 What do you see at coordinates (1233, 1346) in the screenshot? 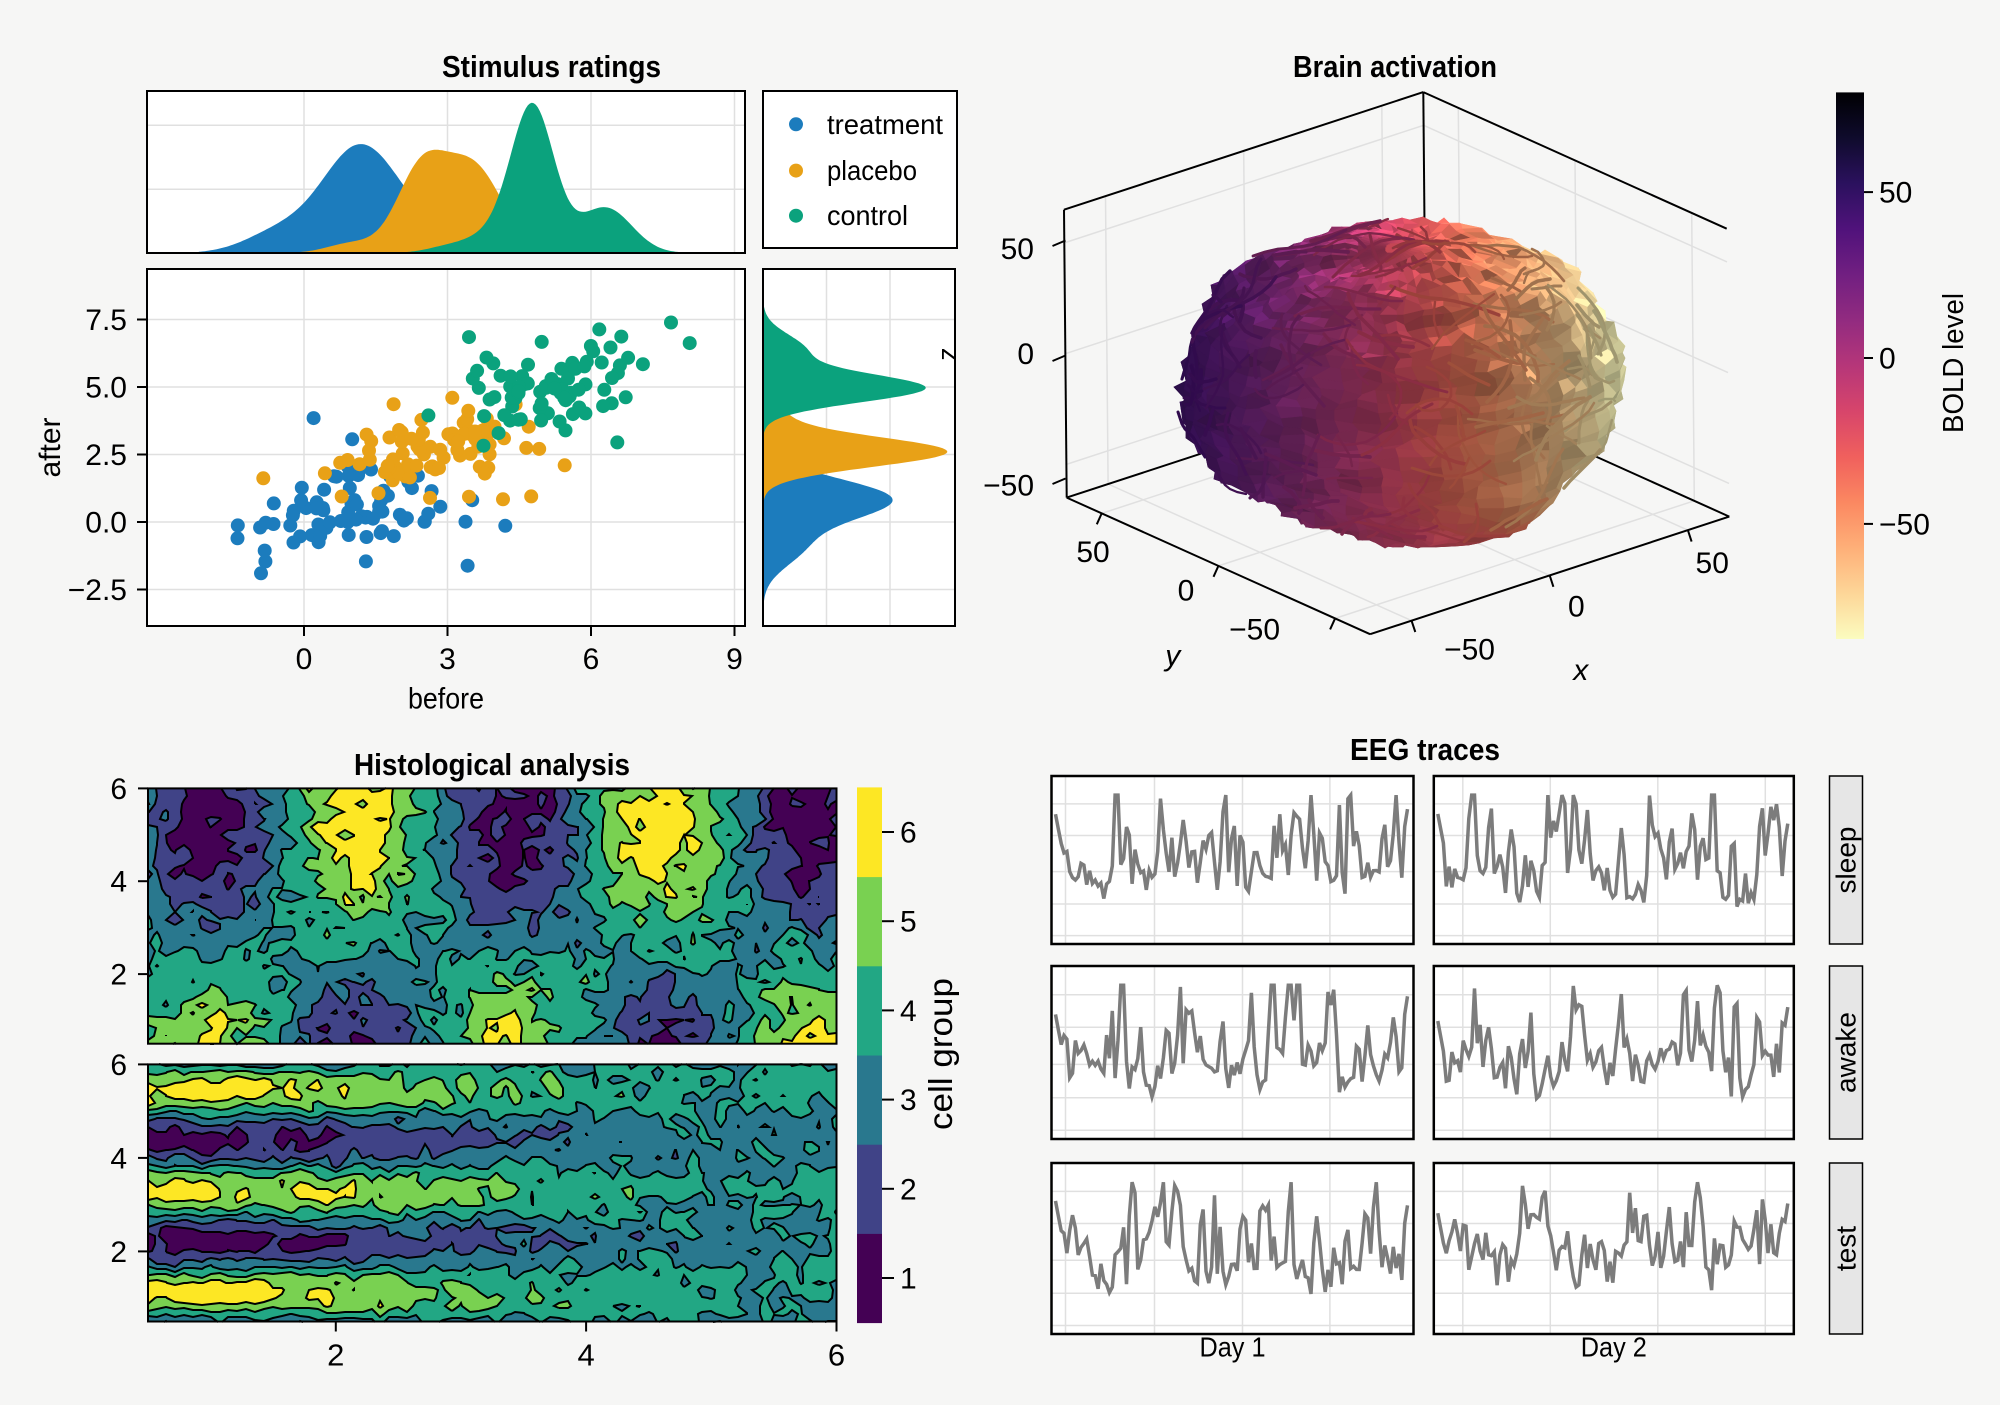
I see `svg-text: Day 1` at bounding box center [1233, 1346].